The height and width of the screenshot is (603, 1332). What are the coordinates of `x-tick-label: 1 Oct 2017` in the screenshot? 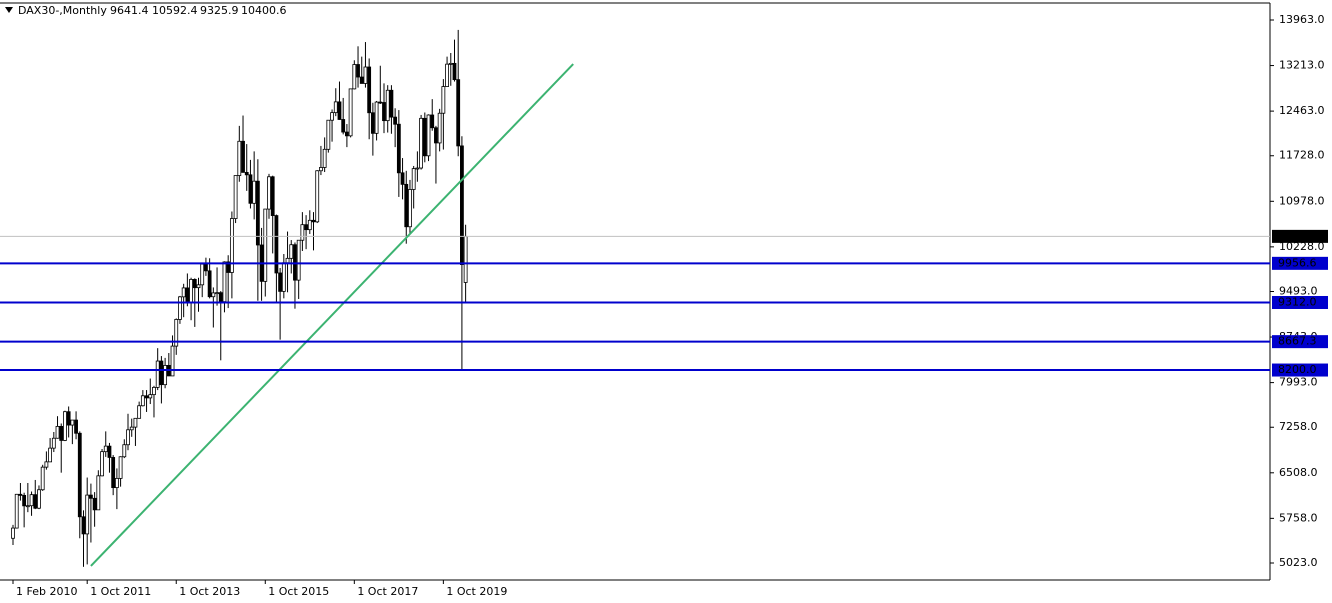 It's located at (387, 591).